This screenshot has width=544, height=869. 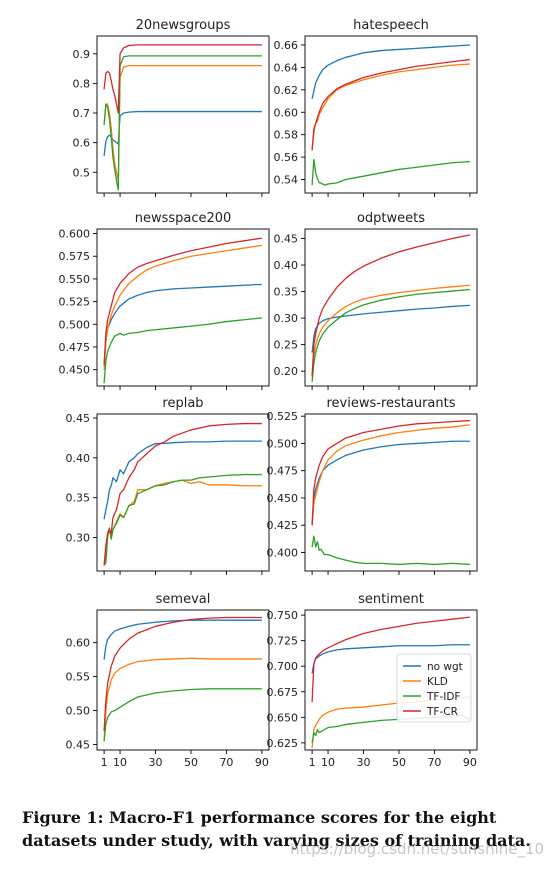 What do you see at coordinates (104, 762) in the screenshot?
I see `x-tick-label-semeval: 1` at bounding box center [104, 762].